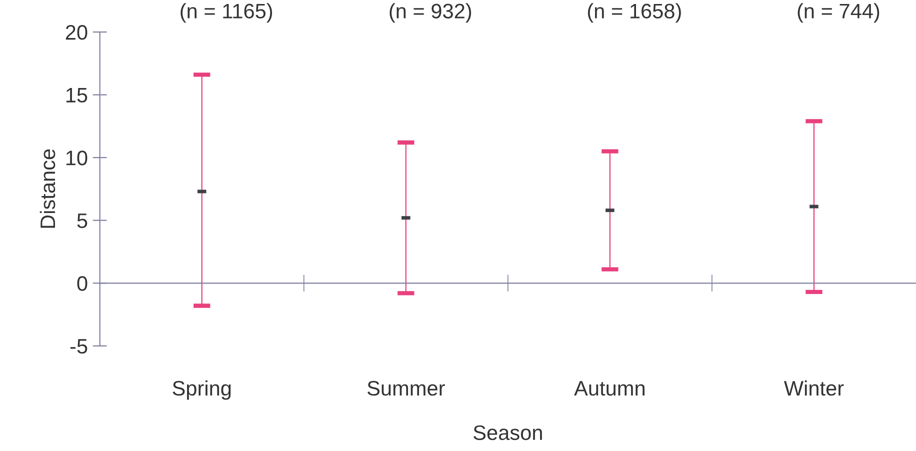 Image resolution: width=916 pixels, height=451 pixels. I want to click on x-tick-label: Spring, so click(201, 390).